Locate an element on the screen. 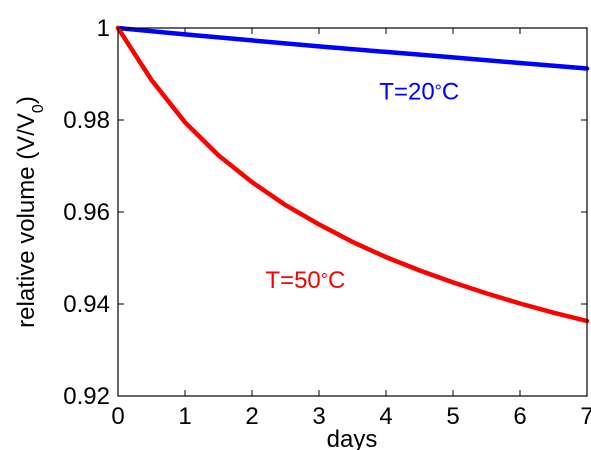 Image resolution: width=591 pixels, height=450 pixels. y-axis-label-end: ) is located at coordinates (26, 100).